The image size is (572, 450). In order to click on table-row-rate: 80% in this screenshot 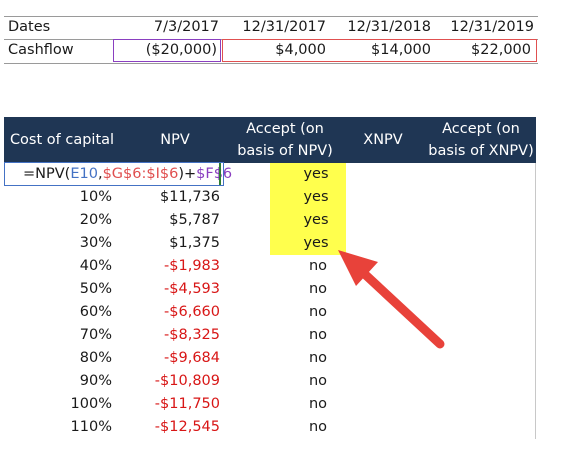, I will do `click(95, 358)`.